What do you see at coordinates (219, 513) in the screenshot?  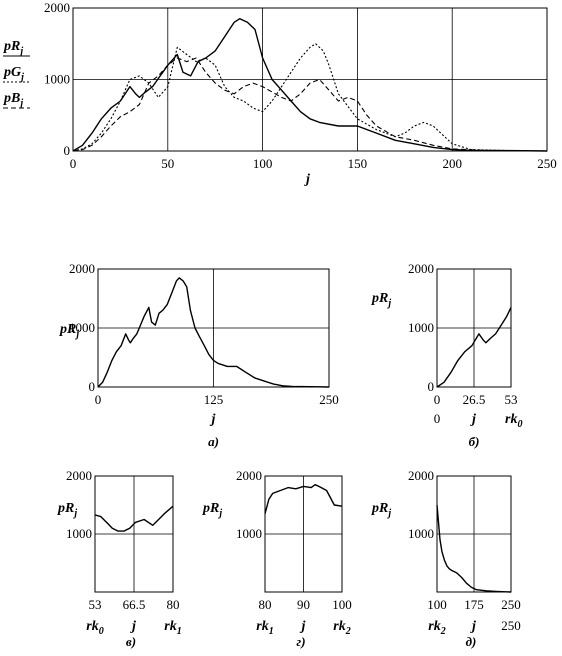 I see `y-axis-label-4-sub: j` at bounding box center [219, 513].